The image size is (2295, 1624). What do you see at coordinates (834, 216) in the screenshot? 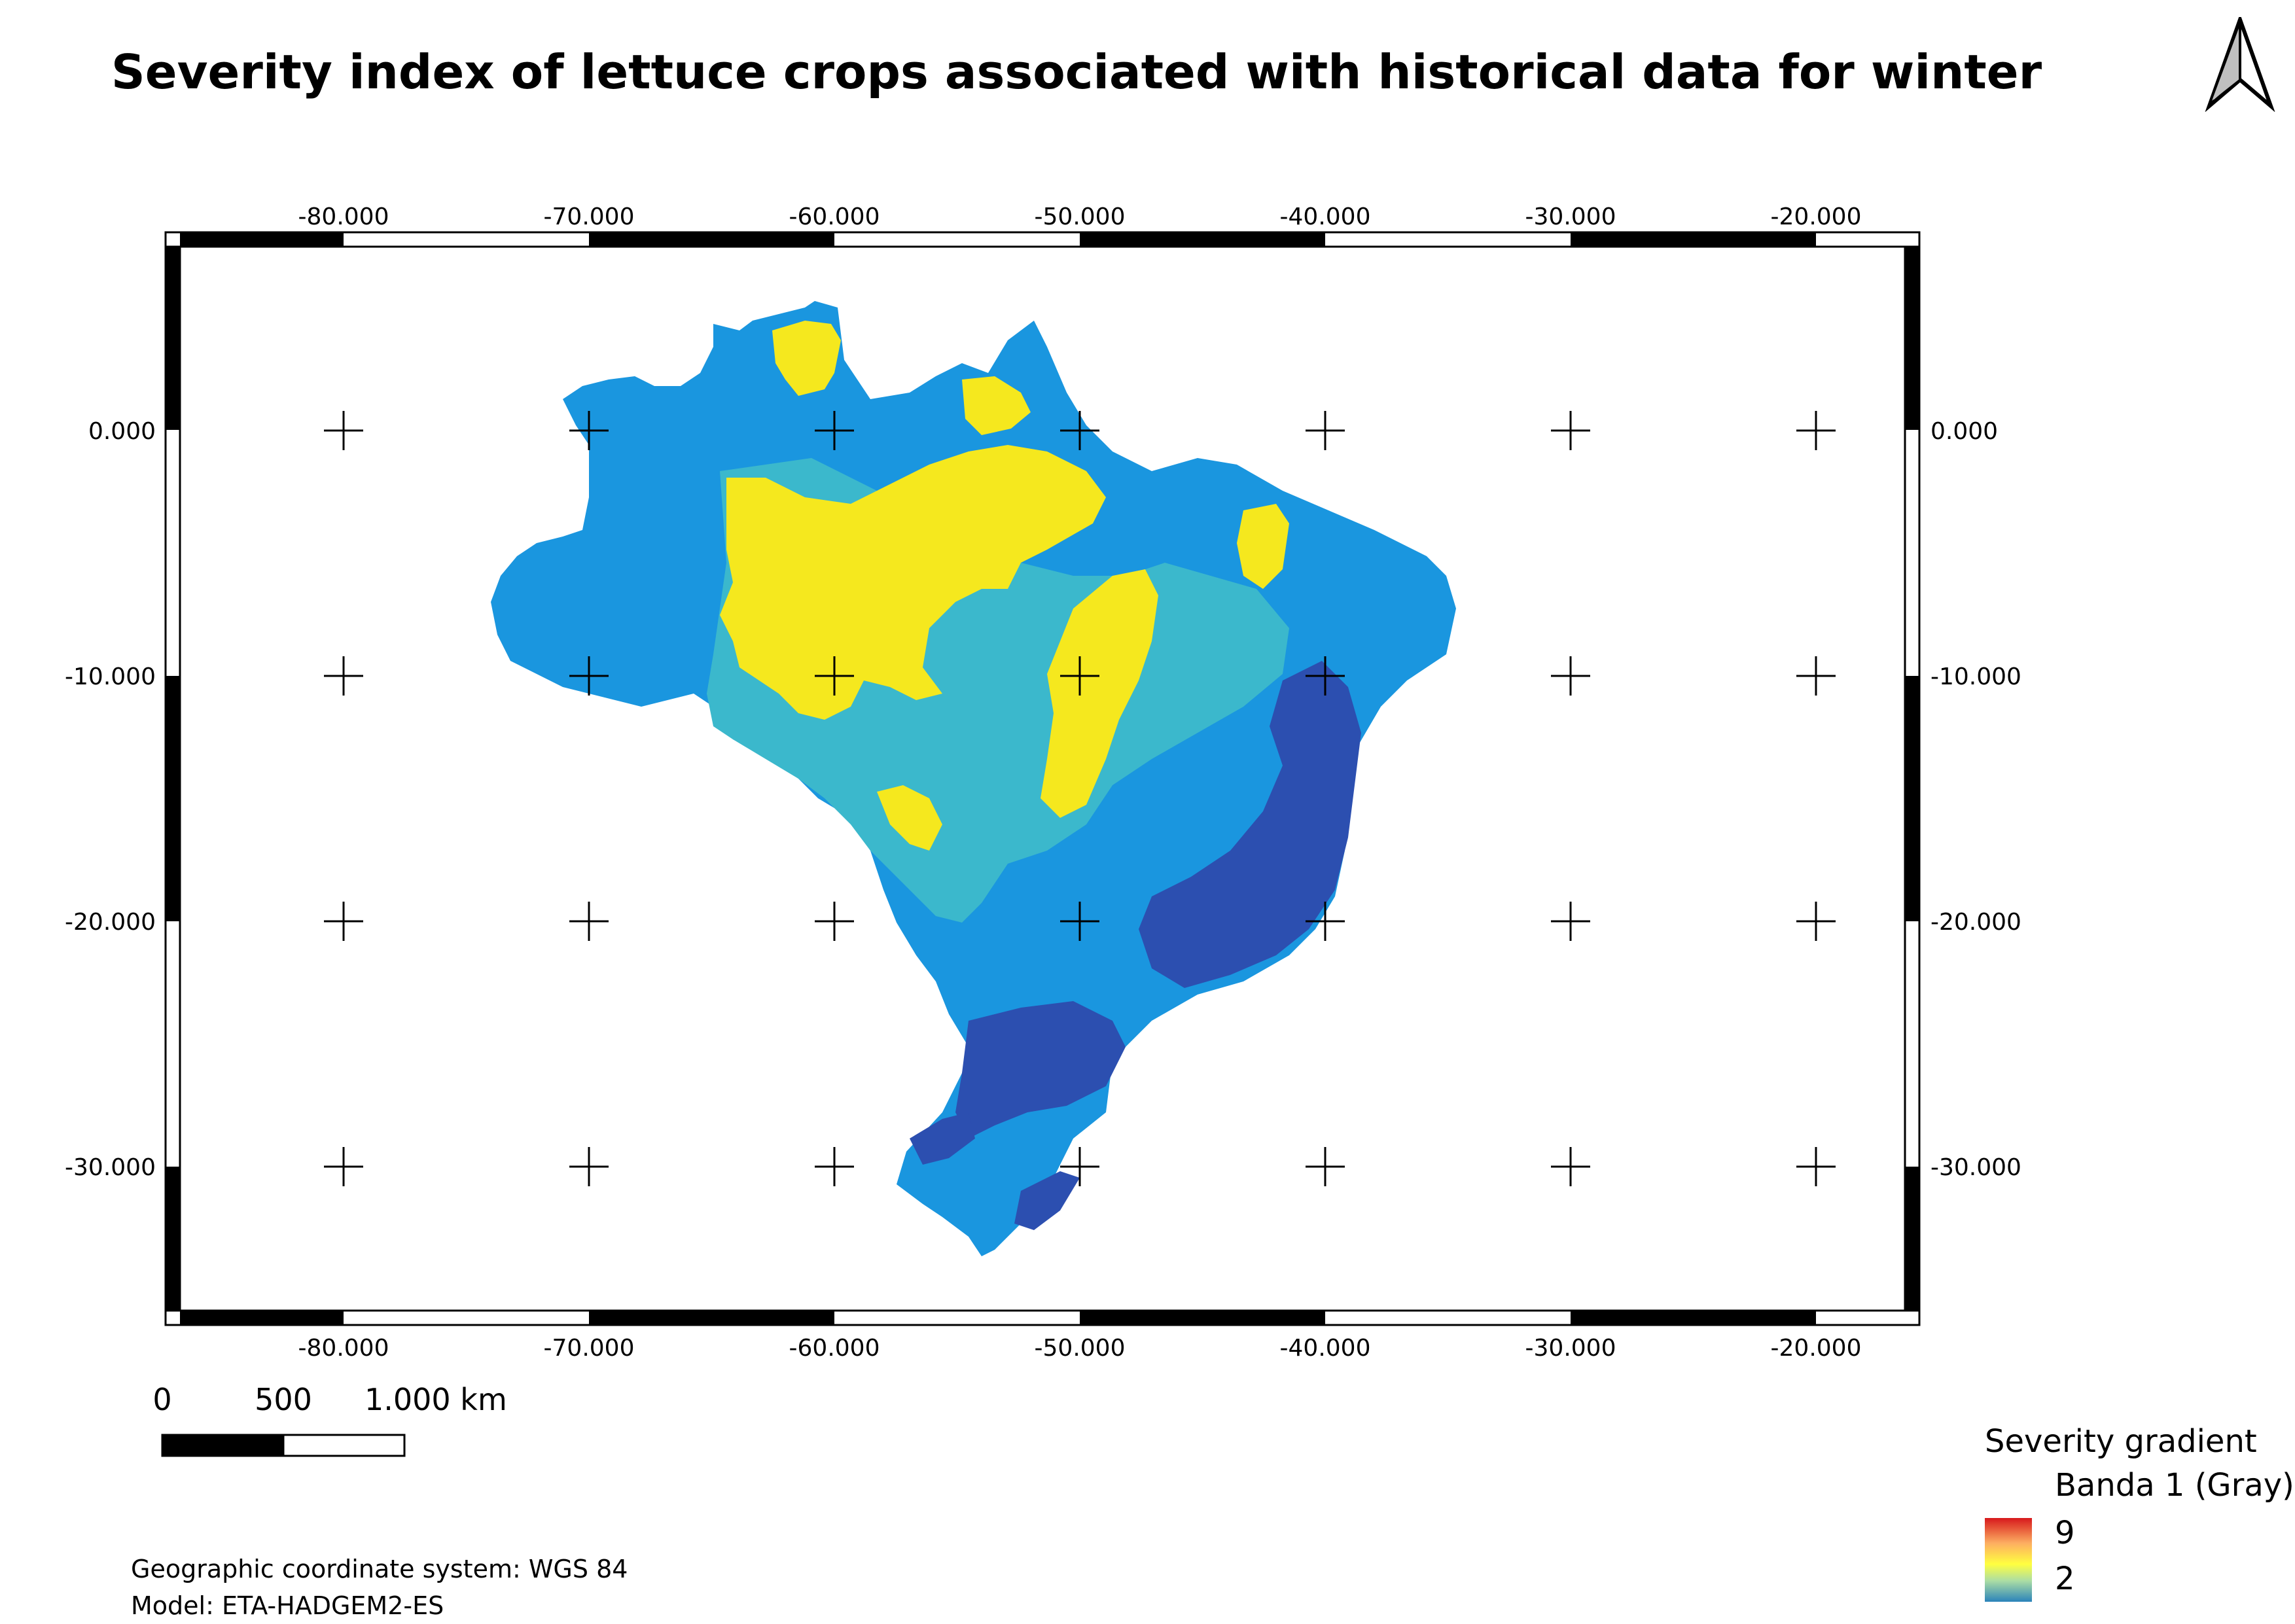
I see `lon-label-top: -60.000` at bounding box center [834, 216].